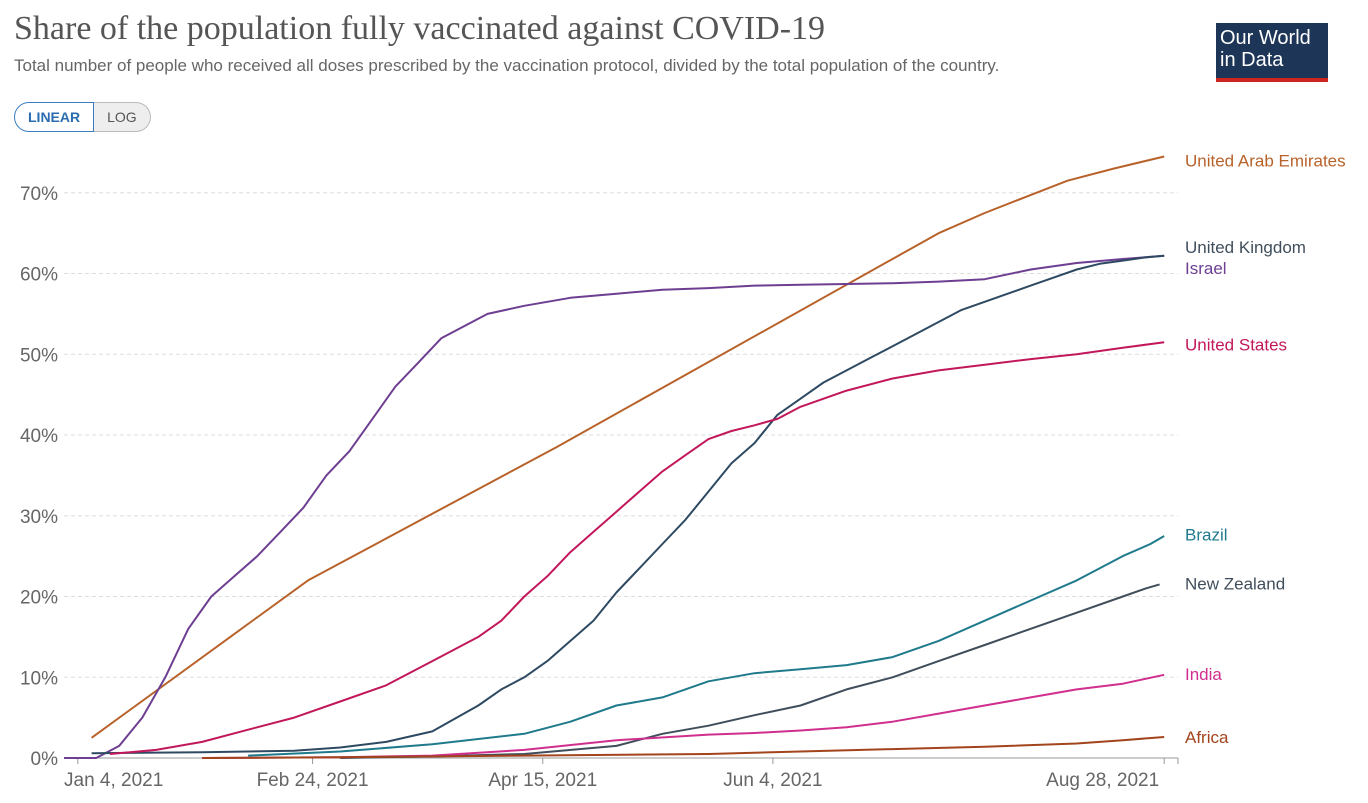  I want to click on x-tick-label: Jun 4, 2021, so click(772, 780).